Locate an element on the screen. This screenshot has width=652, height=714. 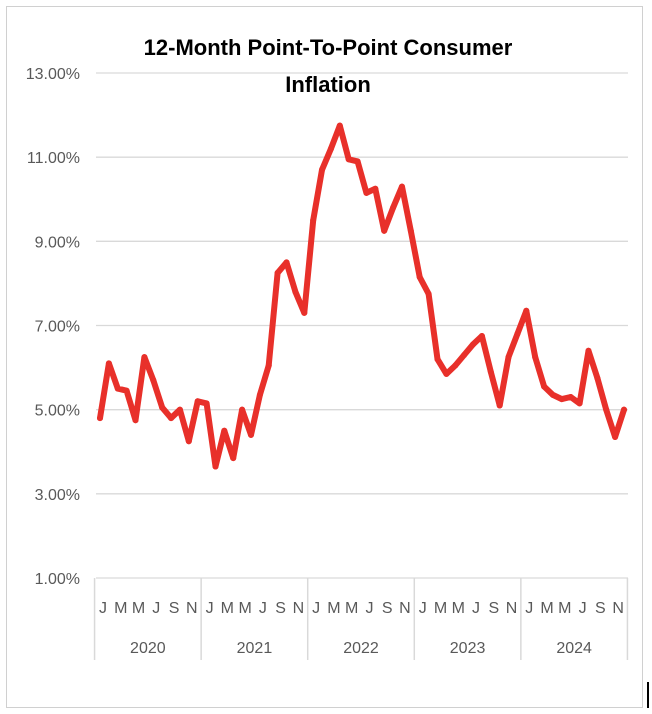
year-label: 2021 is located at coordinates (255, 648).